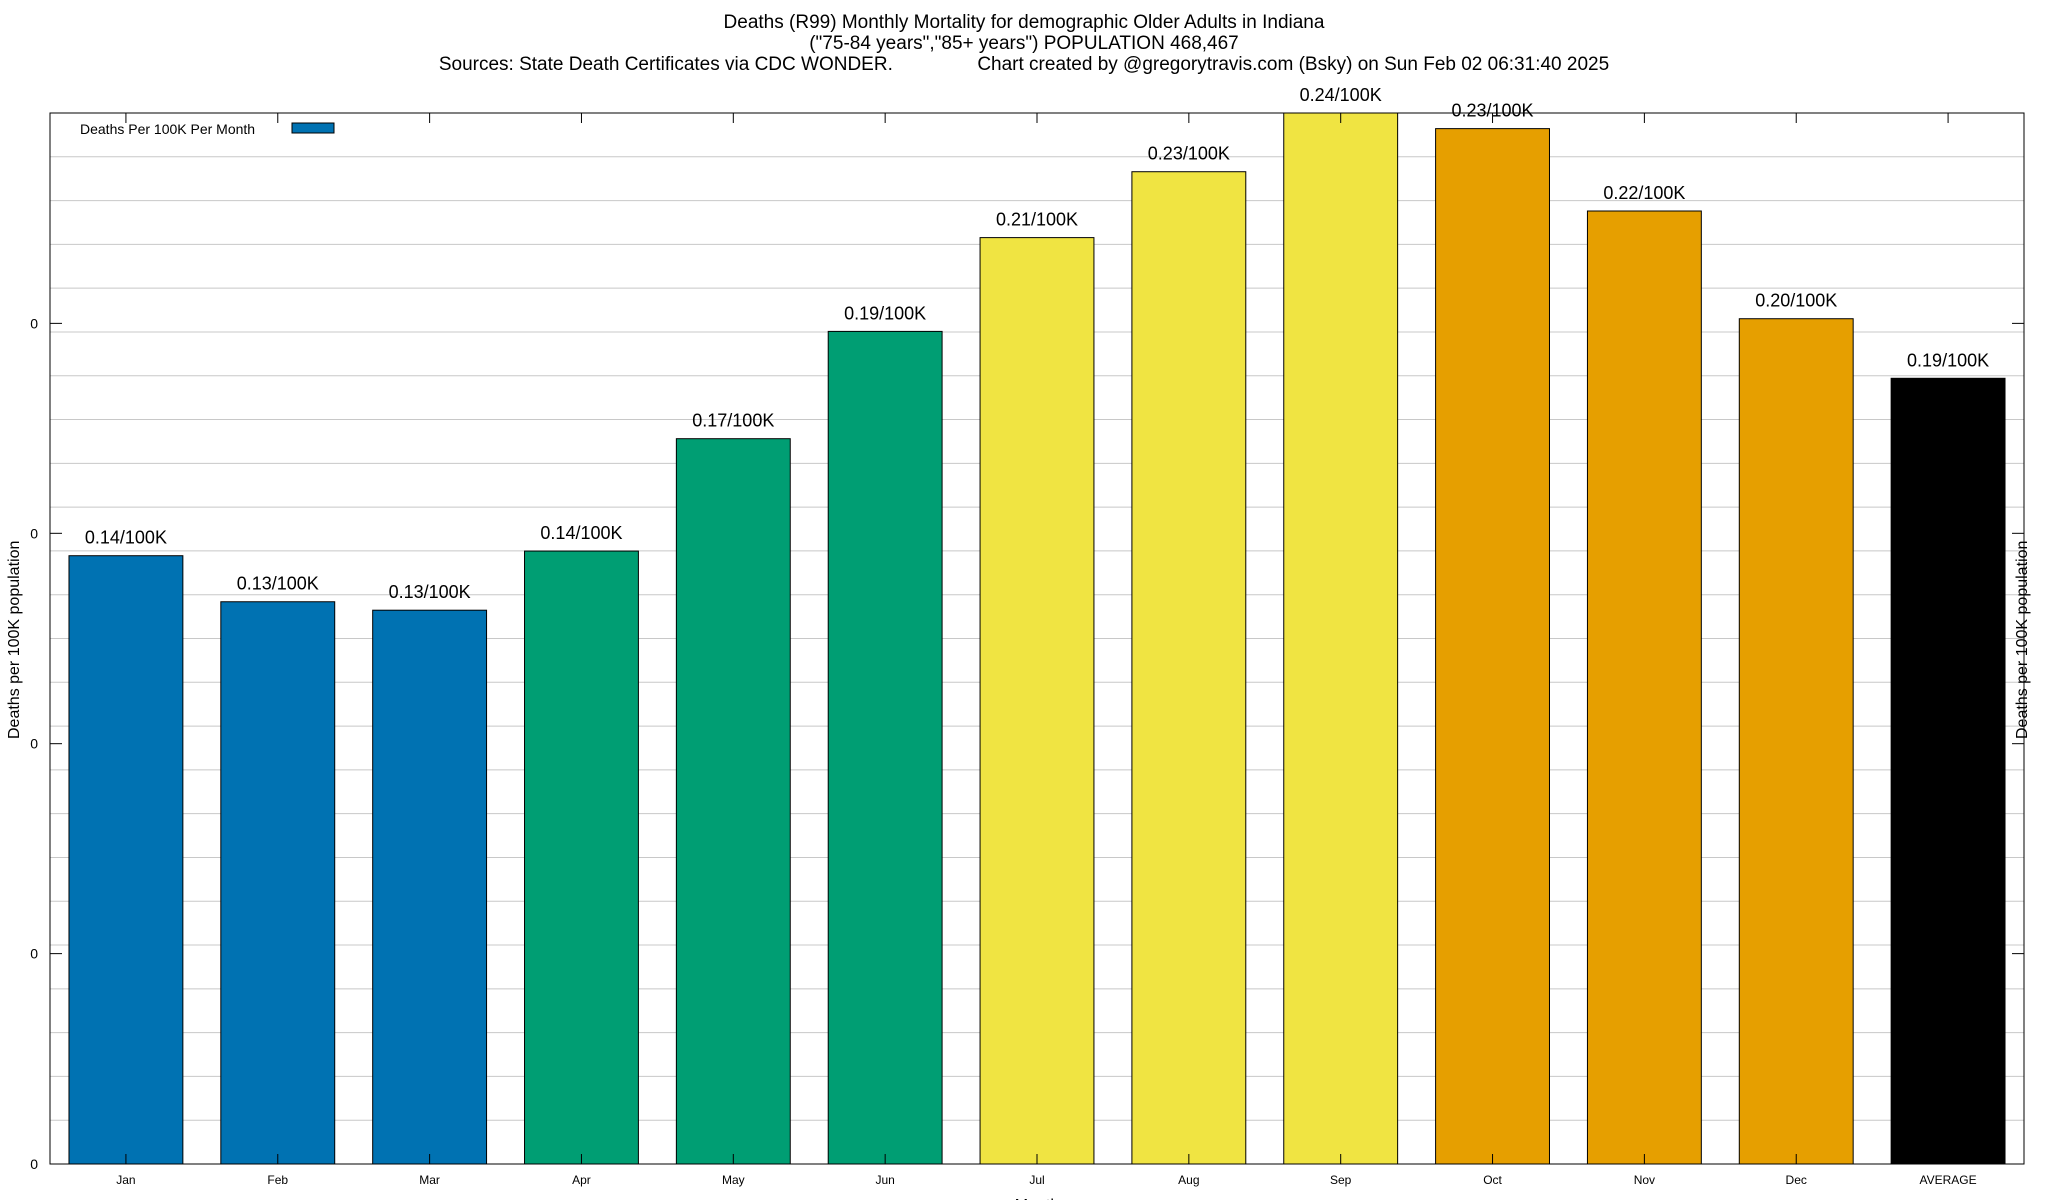  What do you see at coordinates (1037, 220) in the screenshot?
I see `data-label: 0.21/100K` at bounding box center [1037, 220].